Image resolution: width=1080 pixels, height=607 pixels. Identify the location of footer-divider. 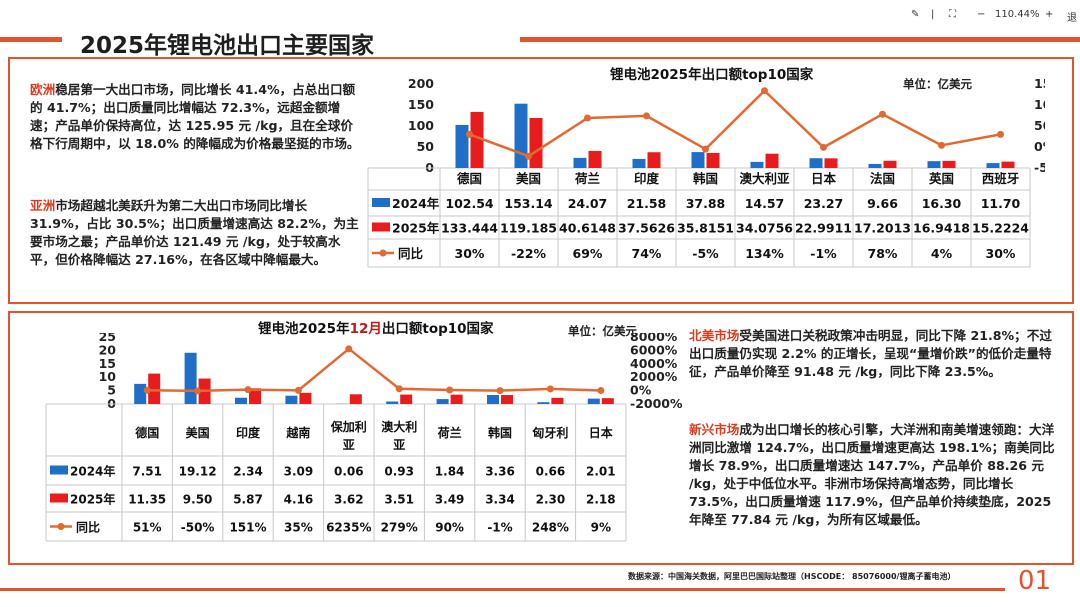
(502, 589).